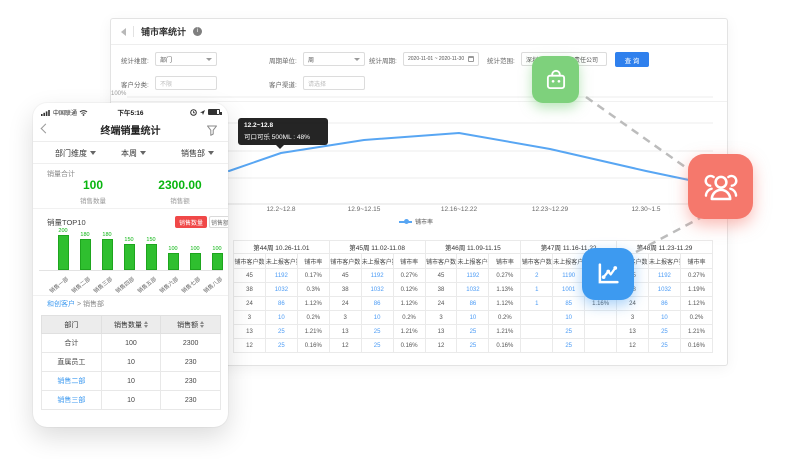  Describe the element at coordinates (419, 32) in the screenshot. I see `window-header: 铺市率统计` at that location.